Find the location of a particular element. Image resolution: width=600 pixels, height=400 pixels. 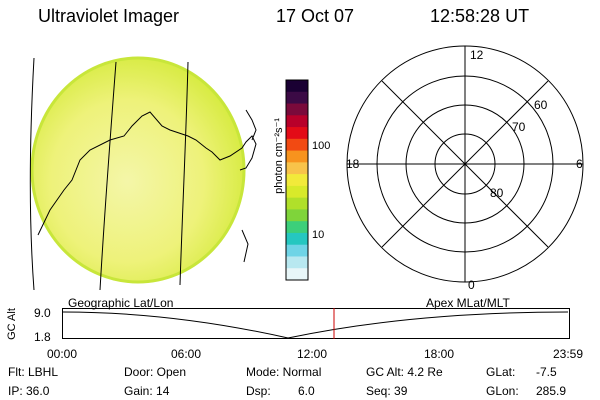

info-door: Door: Open is located at coordinates (155, 372).